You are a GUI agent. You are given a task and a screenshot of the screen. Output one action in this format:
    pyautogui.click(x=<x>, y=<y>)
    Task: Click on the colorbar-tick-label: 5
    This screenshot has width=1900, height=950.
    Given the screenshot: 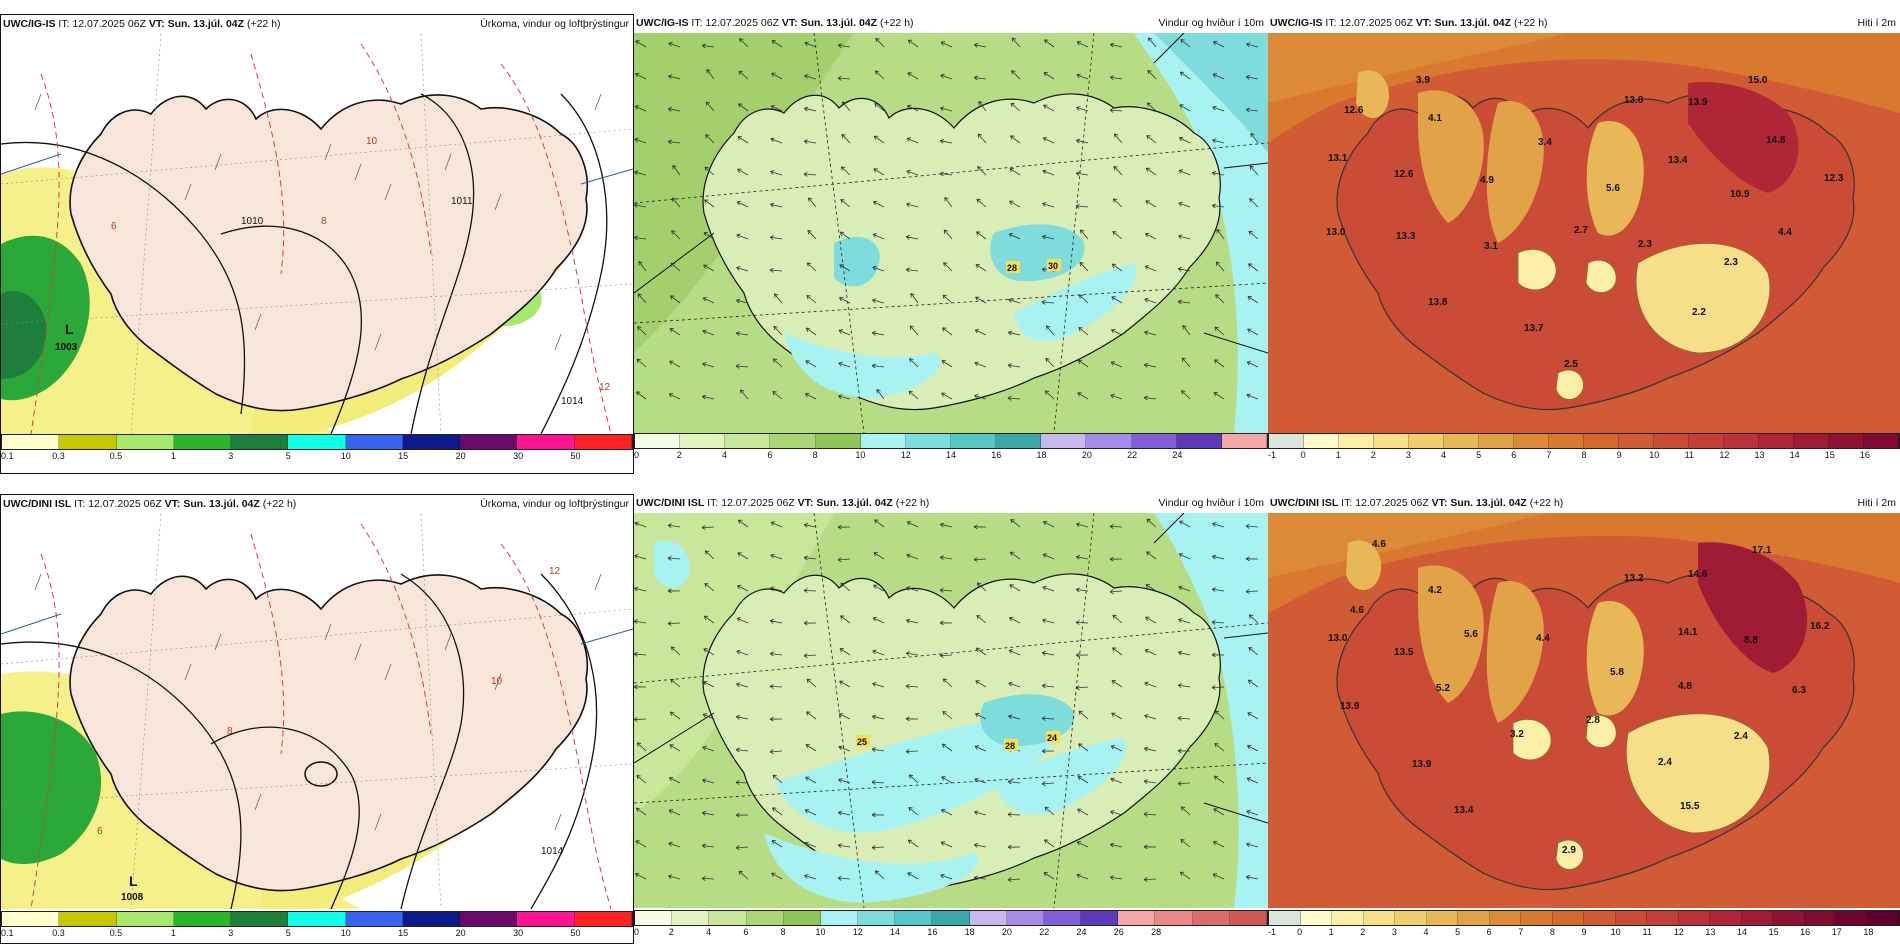 What is the action you would take?
    pyautogui.click(x=288, y=933)
    